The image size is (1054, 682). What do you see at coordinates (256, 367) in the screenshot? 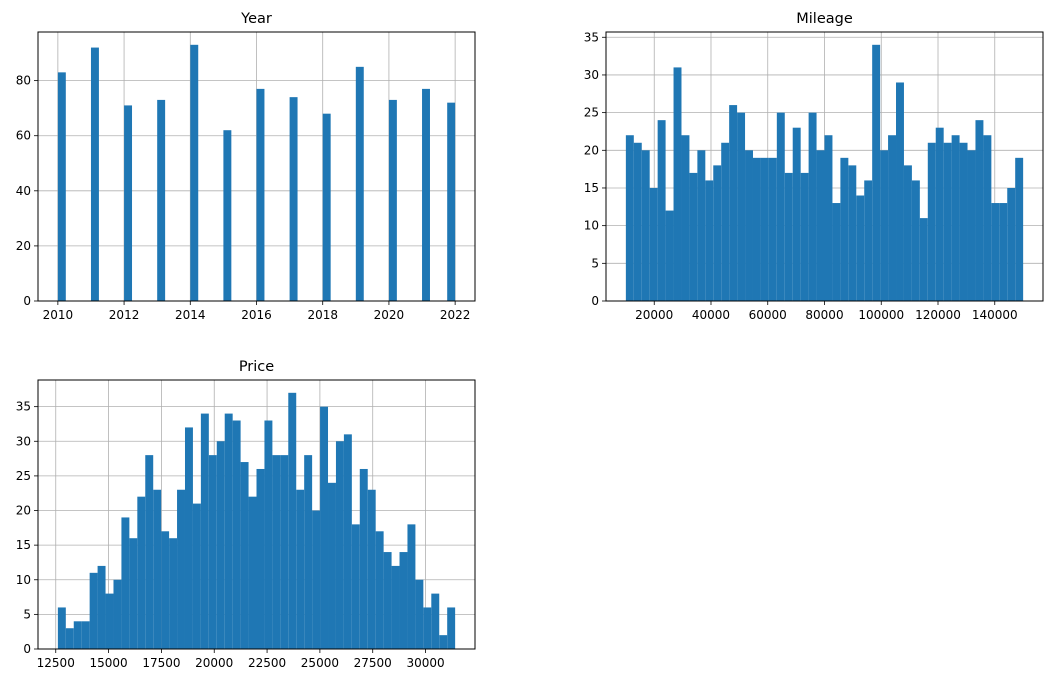
I see `panel-title: Price` at bounding box center [256, 367].